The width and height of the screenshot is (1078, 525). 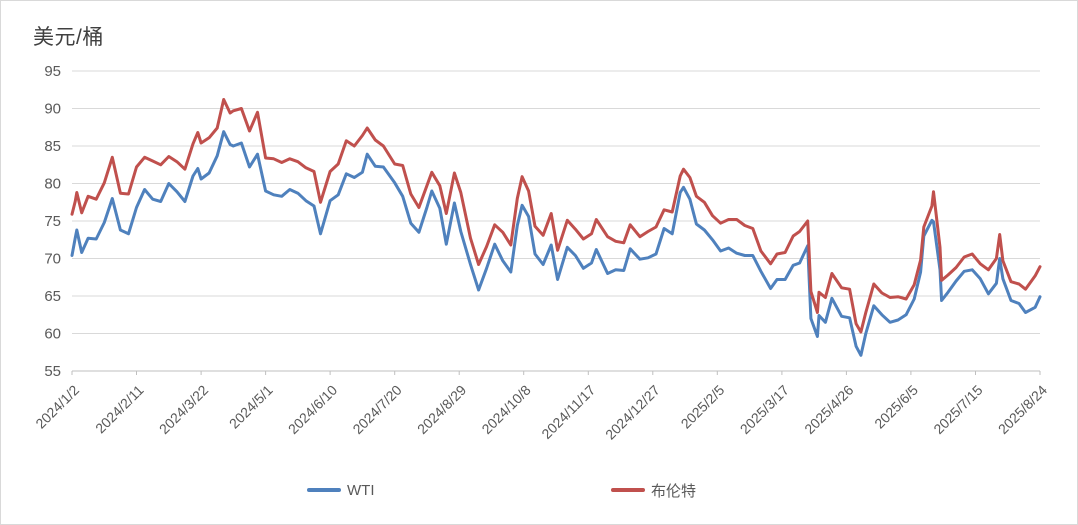 What do you see at coordinates (313, 410) in the screenshot?
I see `x-axis-tick-label: 2024/6/10` at bounding box center [313, 410].